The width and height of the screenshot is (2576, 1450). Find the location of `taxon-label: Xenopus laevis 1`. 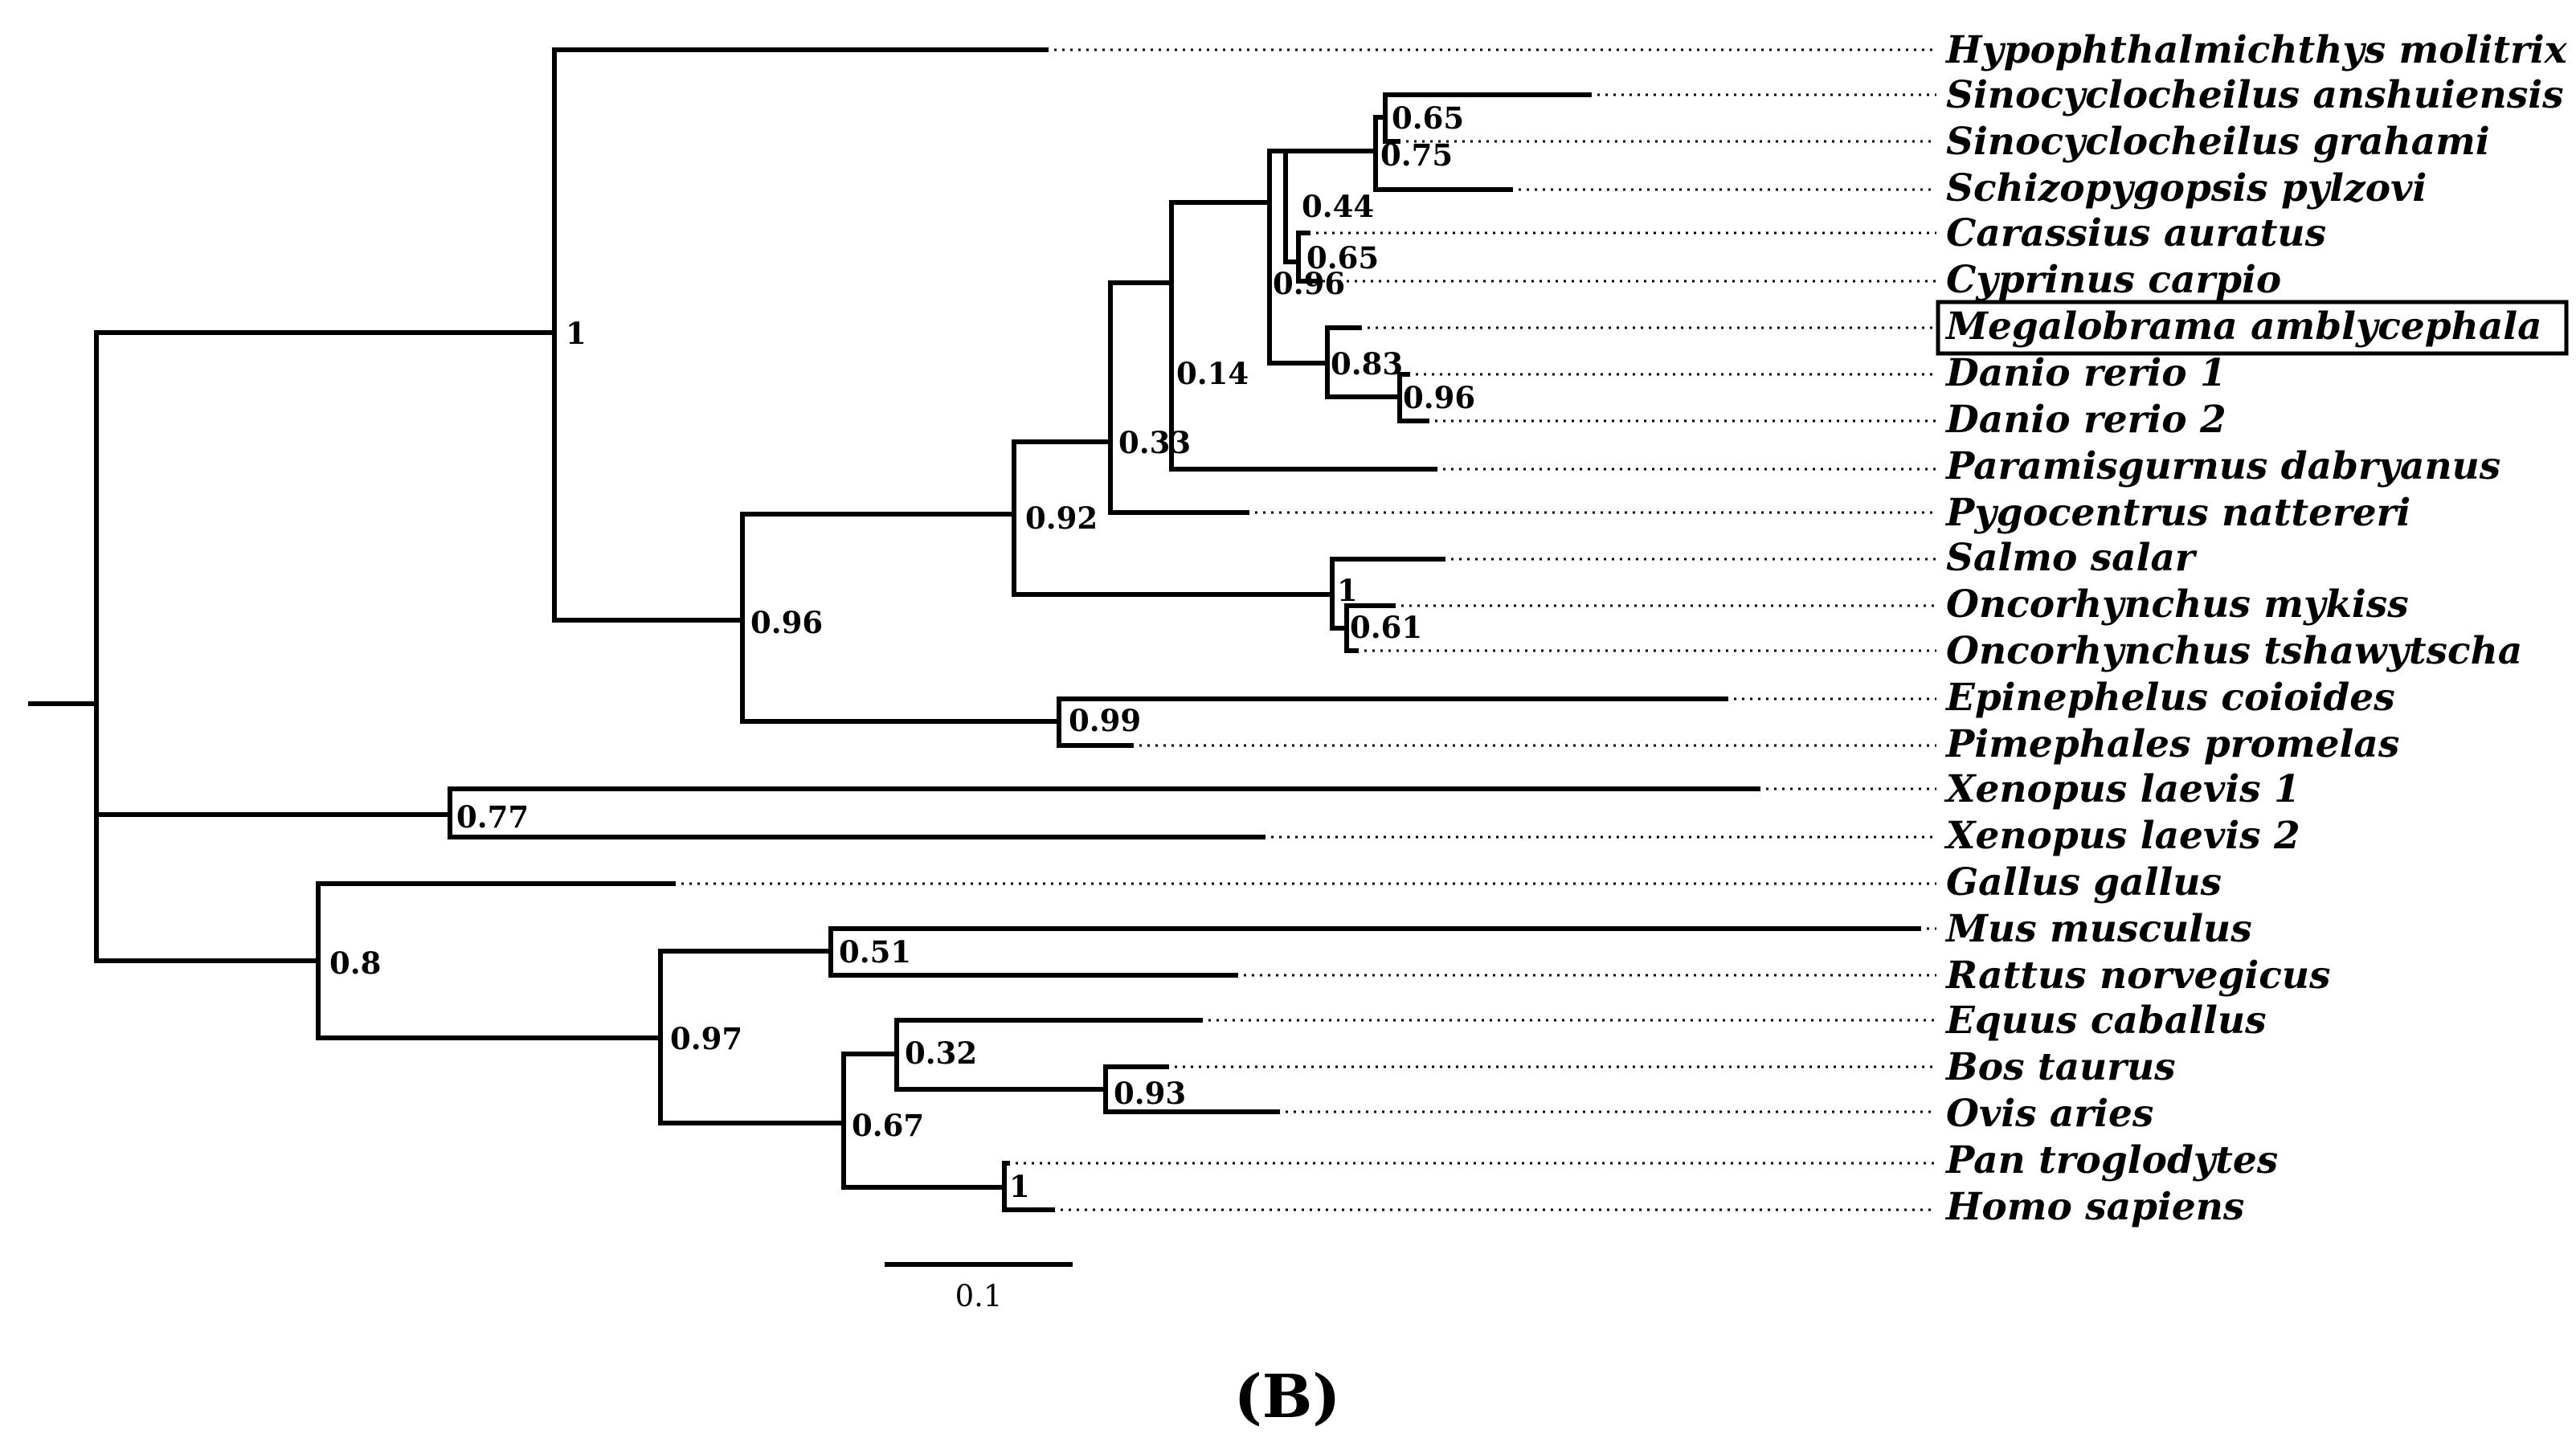

taxon-label: Xenopus laevis 1 is located at coordinates (2122, 789).